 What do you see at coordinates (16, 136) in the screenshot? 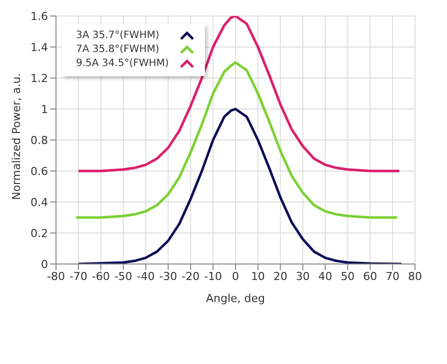
I see `y-axis-title: Normalized Power, a.u.` at bounding box center [16, 136].